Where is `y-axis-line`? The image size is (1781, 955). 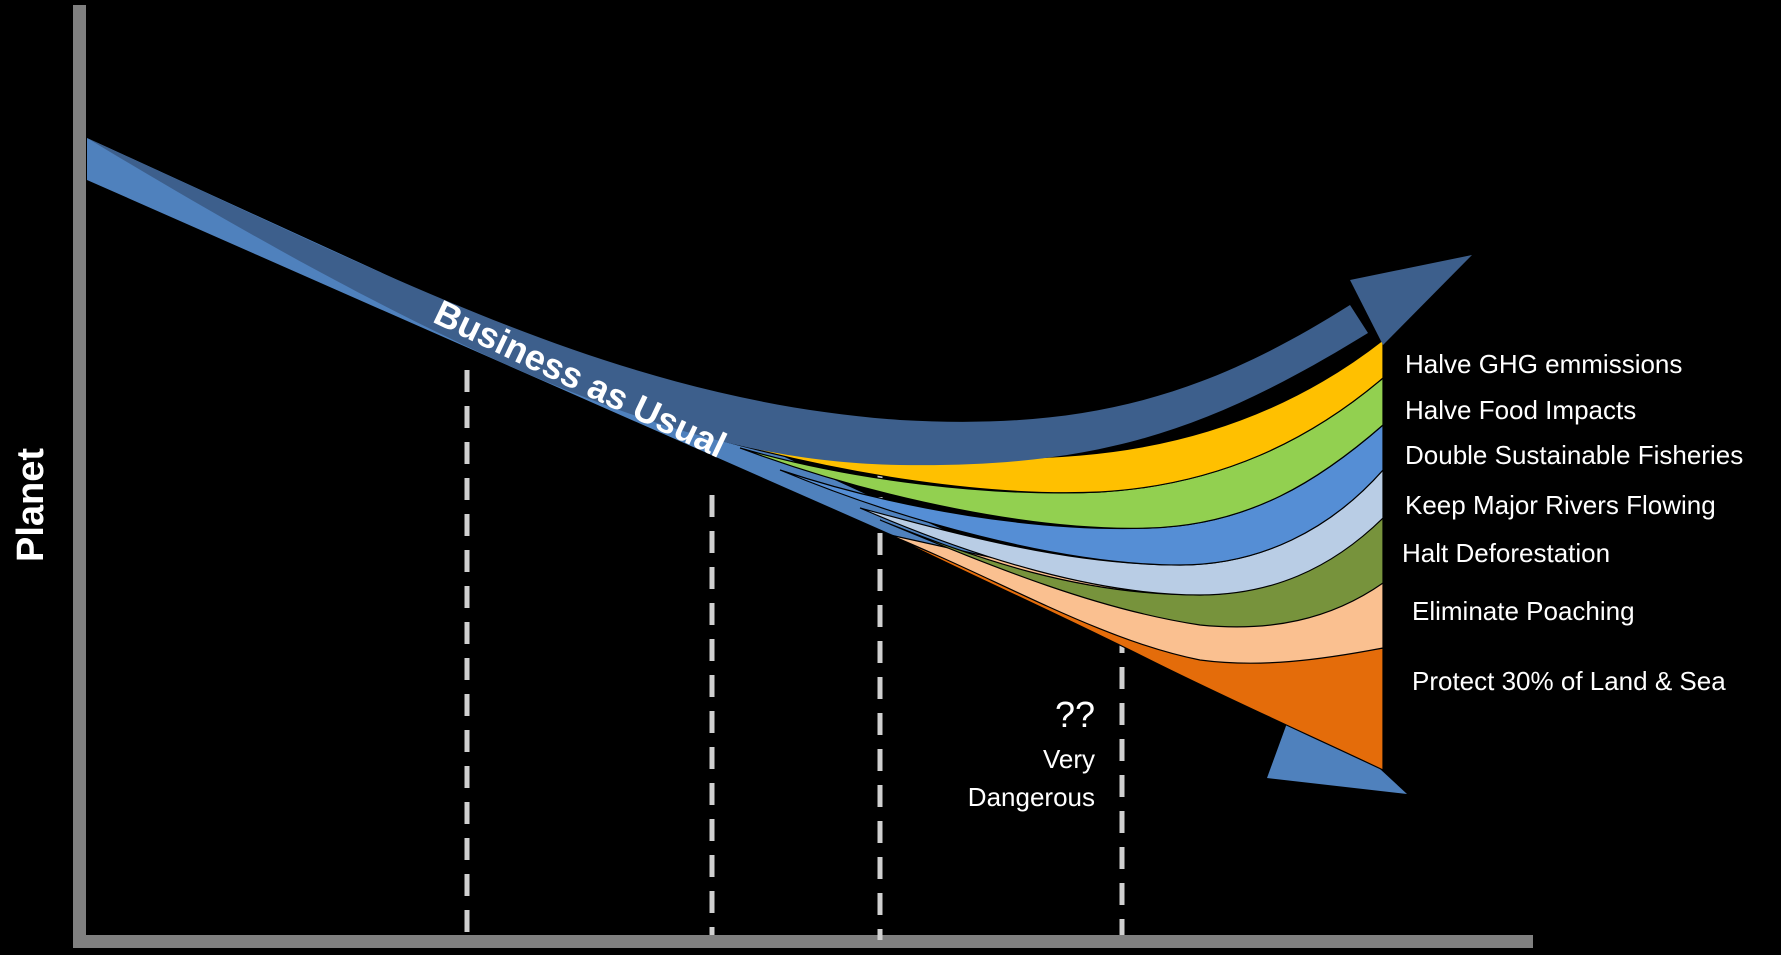
y-axis-line is located at coordinates (79, 475).